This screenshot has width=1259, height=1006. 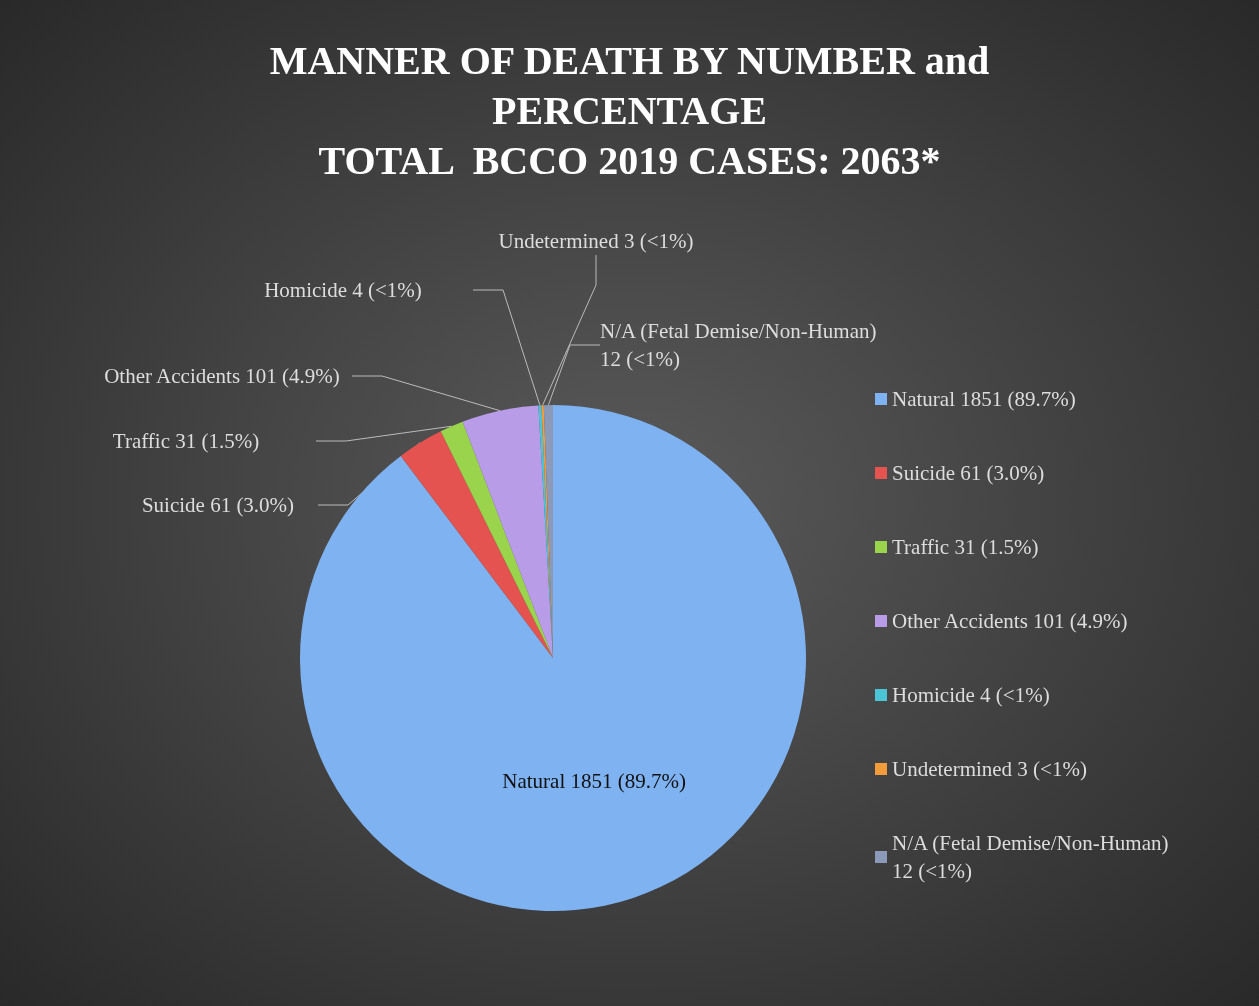 What do you see at coordinates (1030, 843) in the screenshot?
I see `legend-label: N/A (Fetal Demise/Non-Human)` at bounding box center [1030, 843].